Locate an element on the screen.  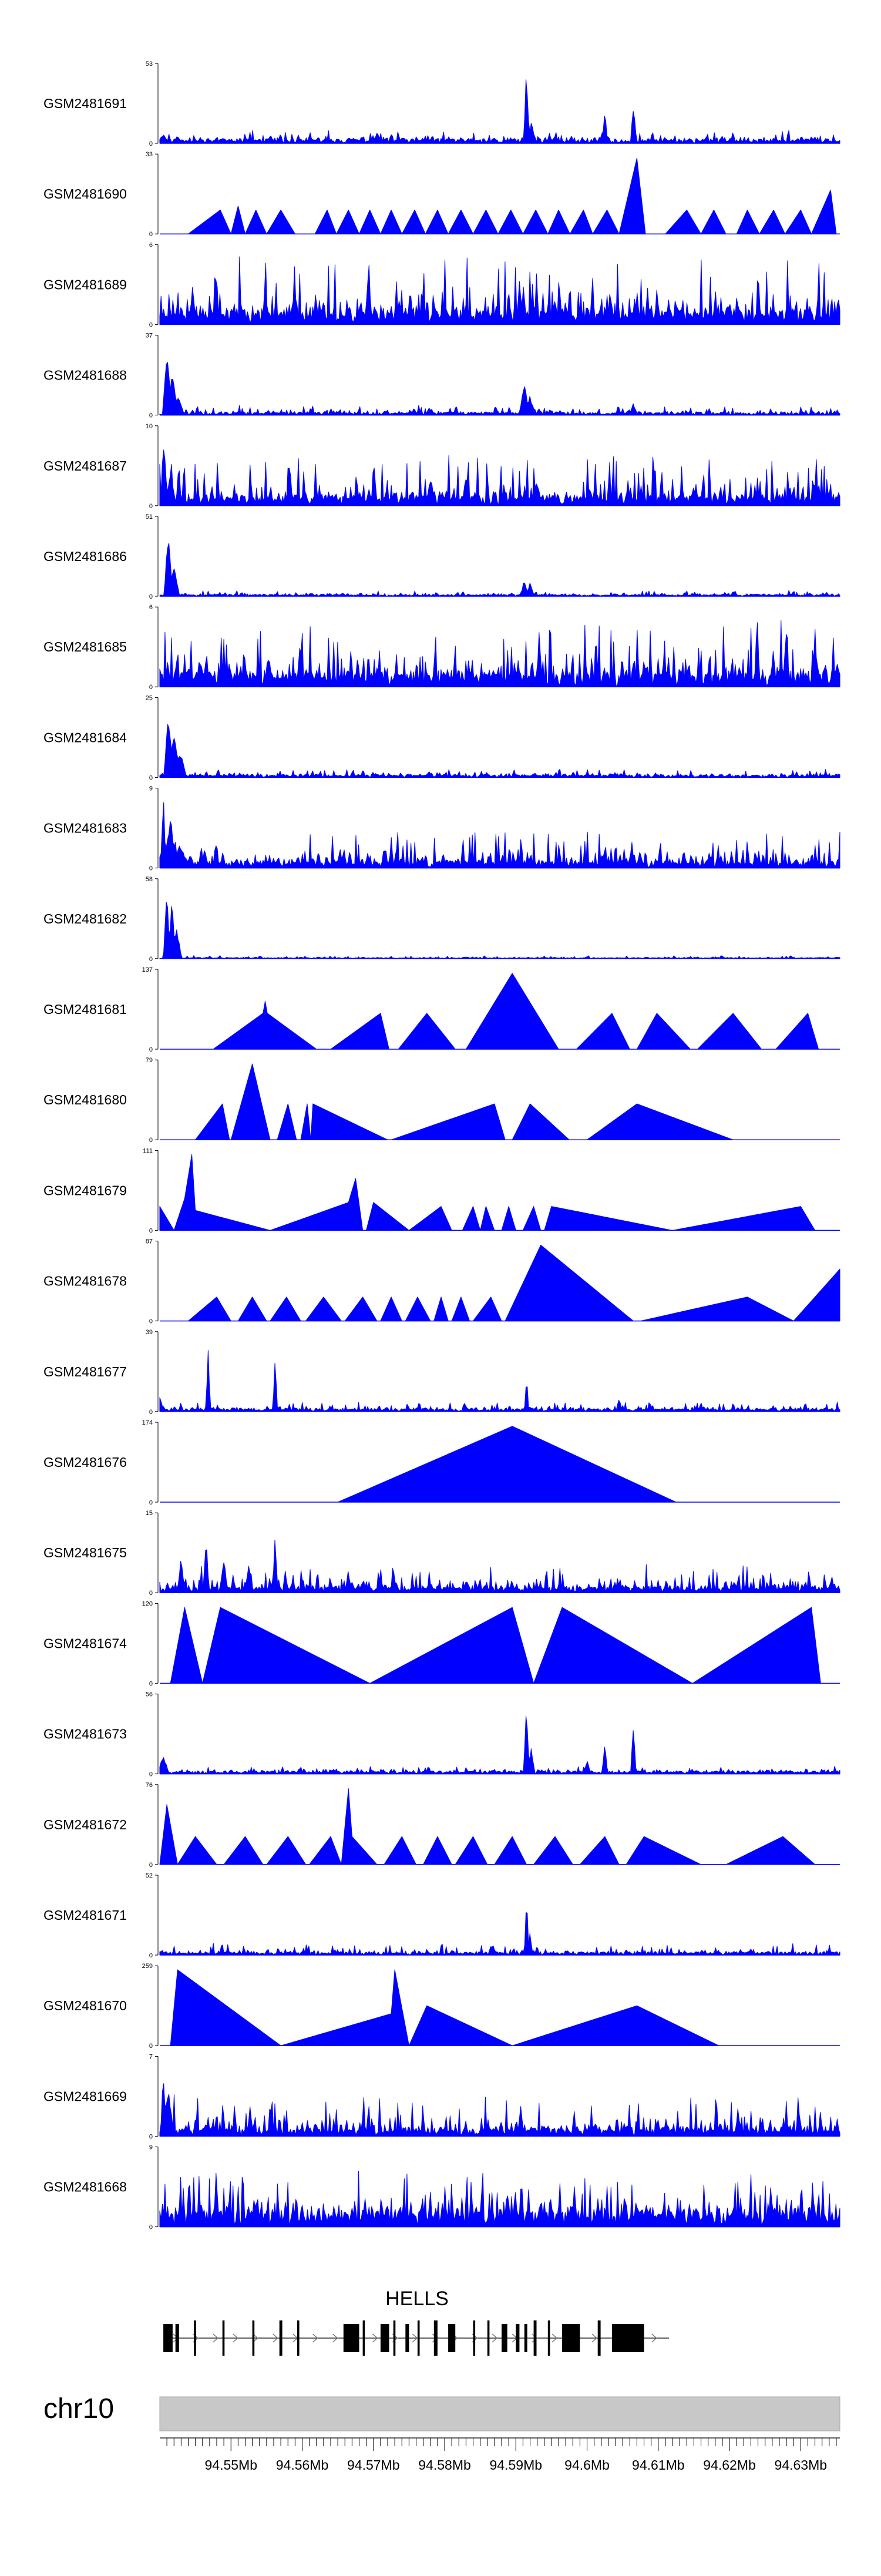
y-max-label: 259 is located at coordinates (148, 1966).